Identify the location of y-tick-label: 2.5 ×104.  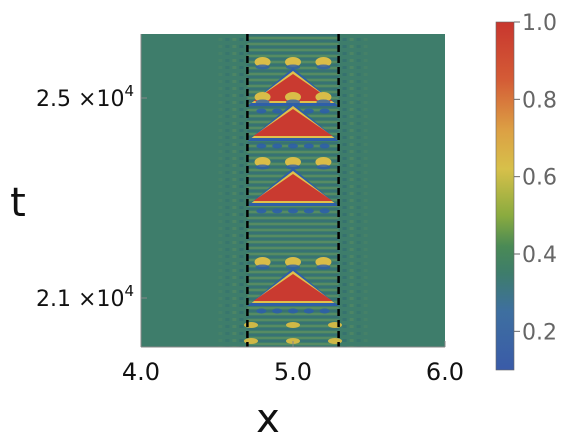
(85, 97).